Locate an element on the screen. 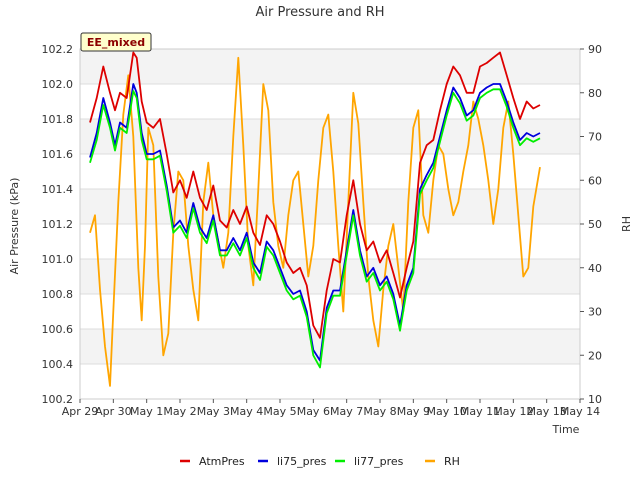  y2-tick-label: 30 is located at coordinates (595, 312).